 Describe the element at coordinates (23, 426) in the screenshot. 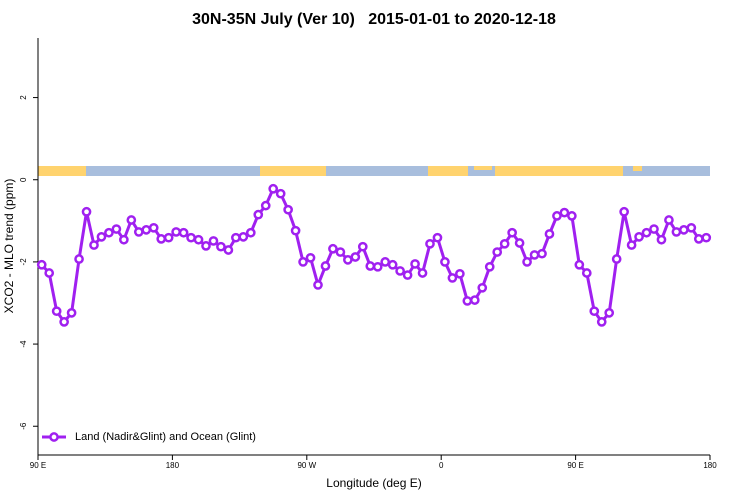

I see `y-tick-label: -6` at that location.